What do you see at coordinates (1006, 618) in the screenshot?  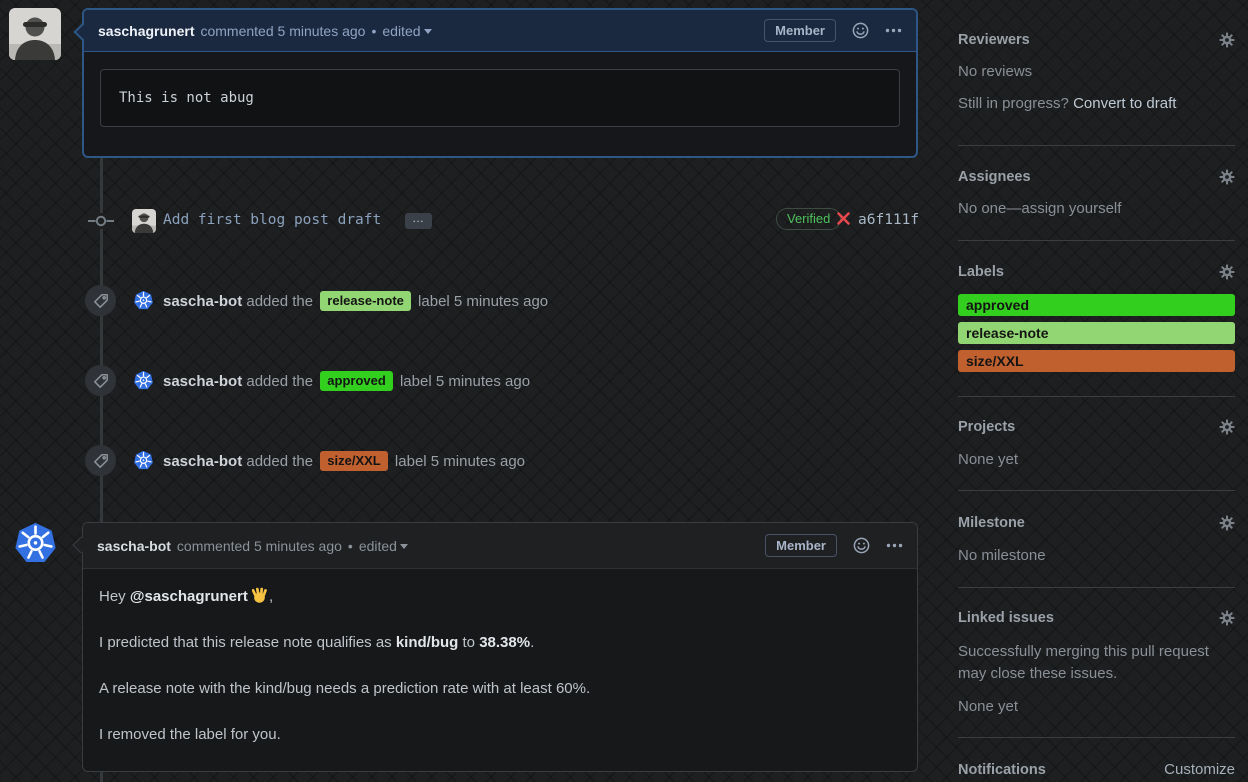 I see `linked-issues-title: Linked issues` at bounding box center [1006, 618].